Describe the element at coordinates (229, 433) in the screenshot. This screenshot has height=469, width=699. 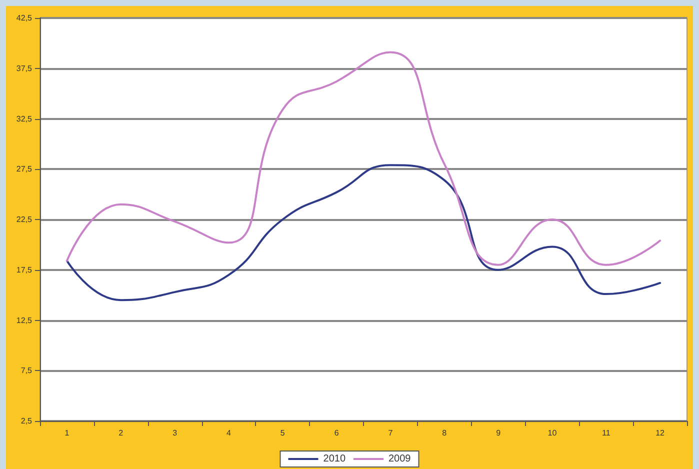
I see `x-tick-label: 4` at that location.